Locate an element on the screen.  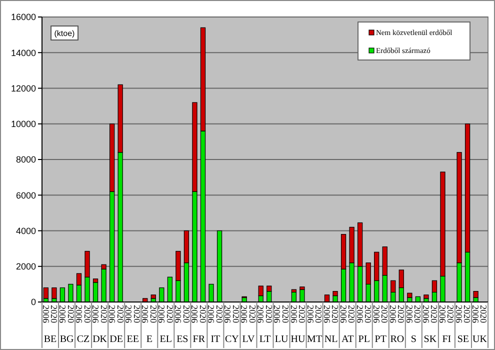
text: DK is located at coordinates (100, 339).